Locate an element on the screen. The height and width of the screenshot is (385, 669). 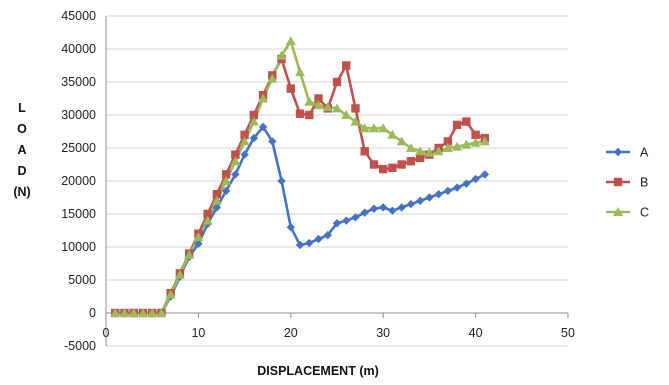
x-tick-label: 40 is located at coordinates (476, 333).